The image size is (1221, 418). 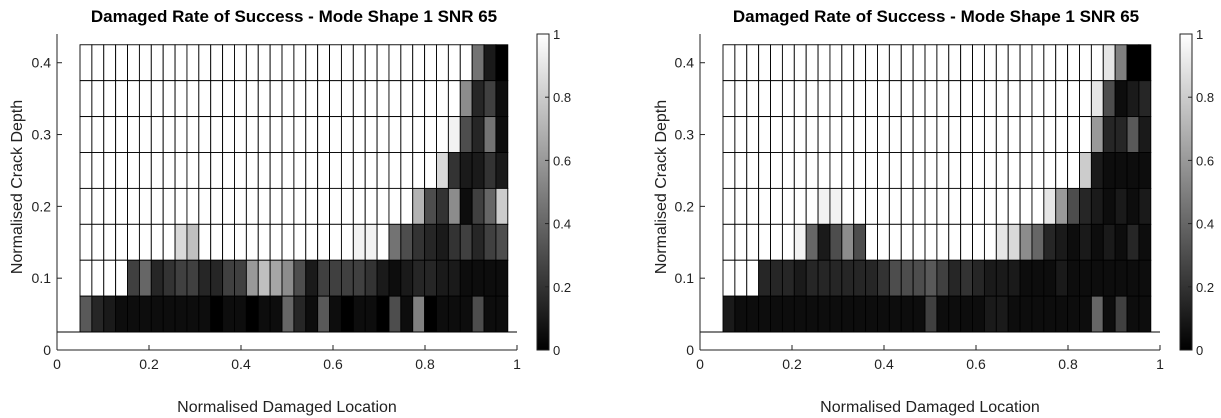 I want to click on x-tick-label: 0.6, so click(x=333, y=364).